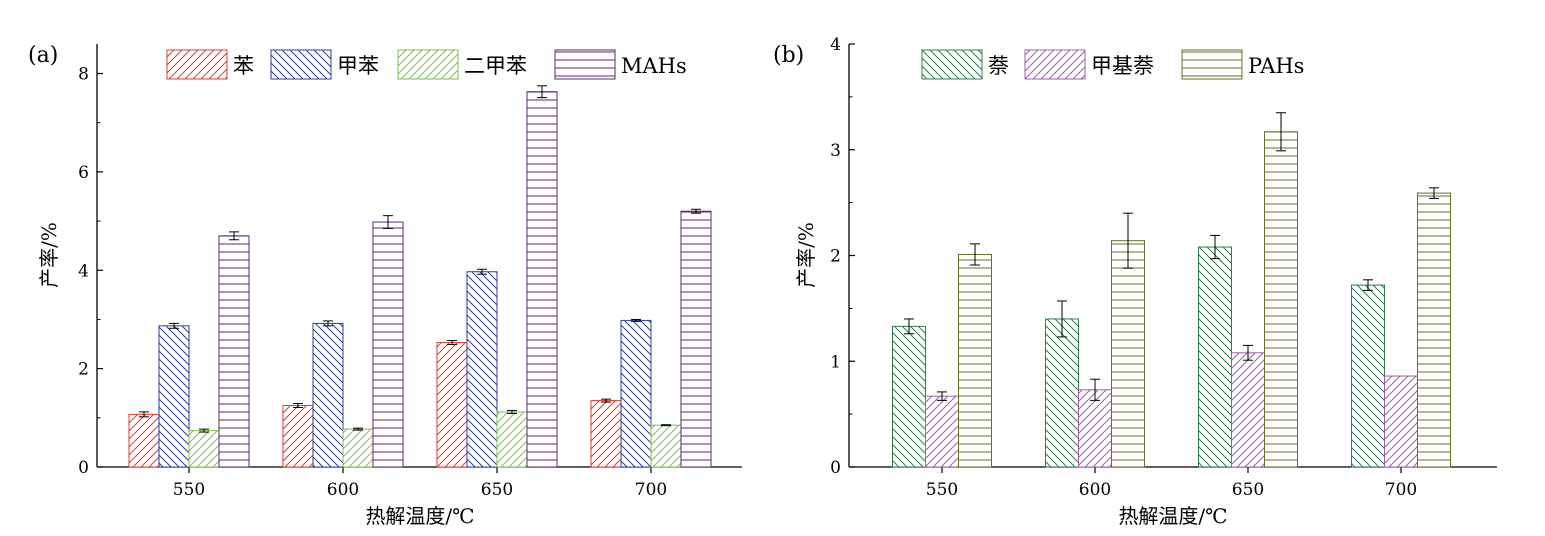  Describe the element at coordinates (835, 362) in the screenshot. I see `y-tick-label: 1` at that location.